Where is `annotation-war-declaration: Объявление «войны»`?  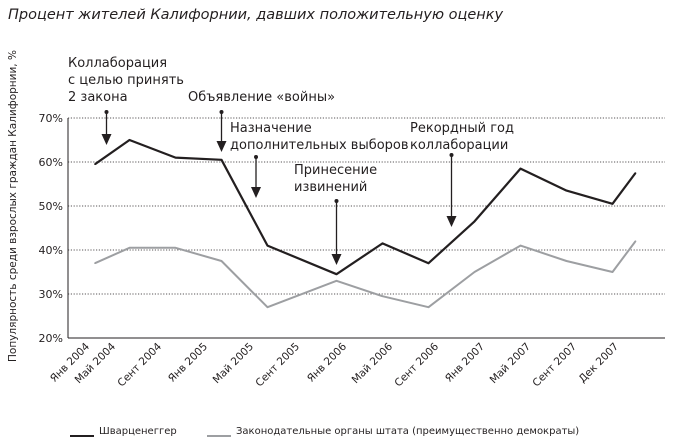
annotation-war-declaration: Объявление «войны» is located at coordinates (262, 97).